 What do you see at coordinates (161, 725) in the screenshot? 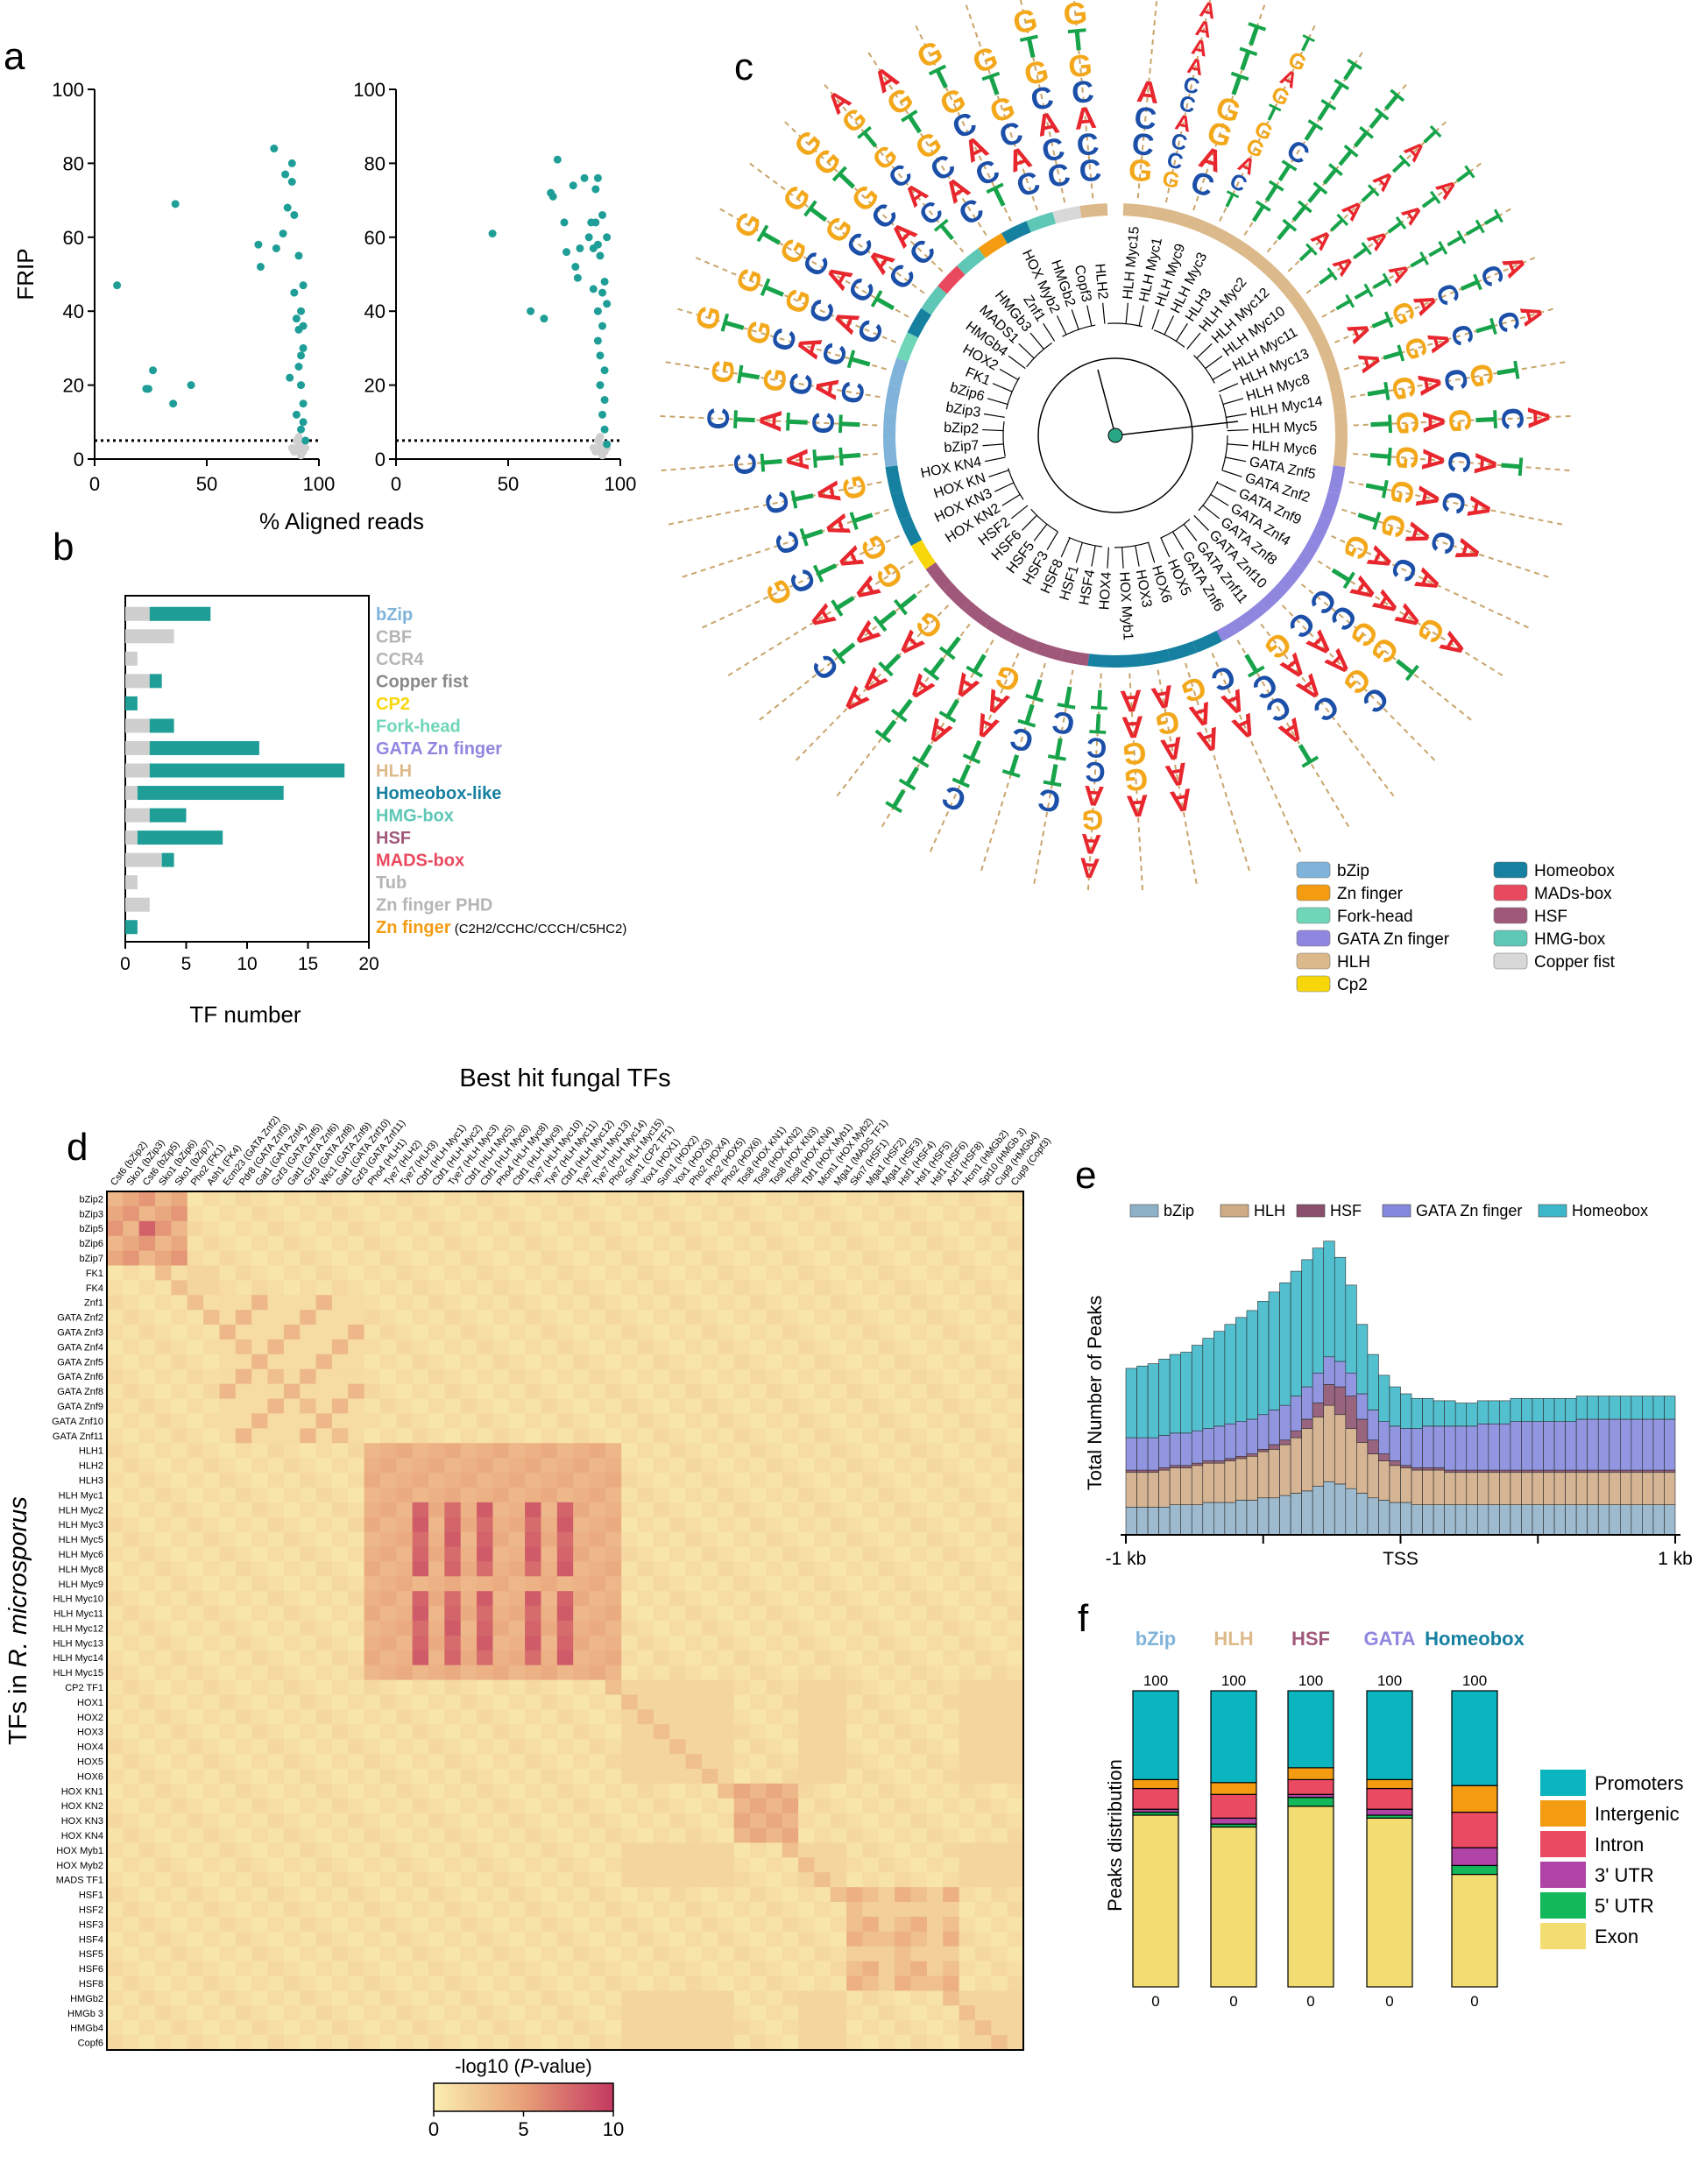
I see `b-bar-teal` at bounding box center [161, 725].